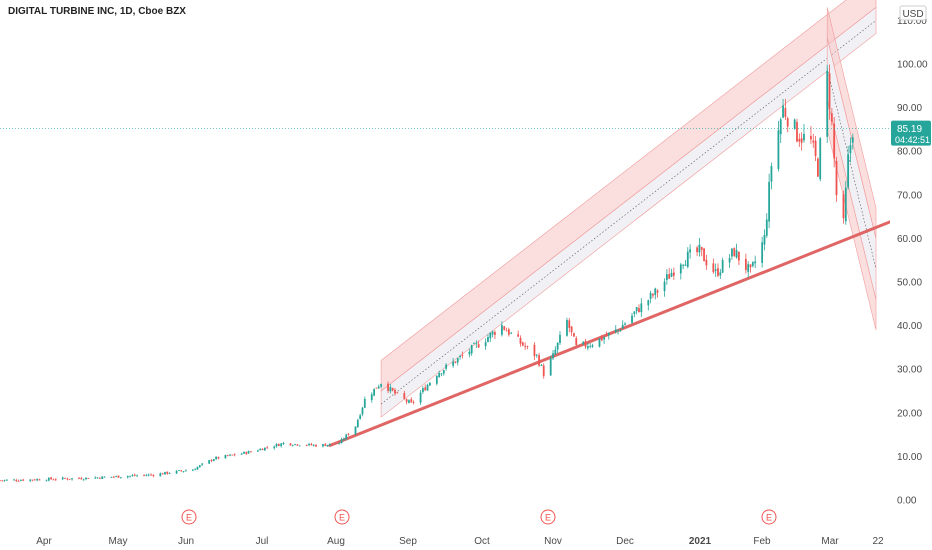 This screenshot has height=550, width=932. Describe the element at coordinates (408, 541) in the screenshot. I see `x-tick-label: Sep` at that location.